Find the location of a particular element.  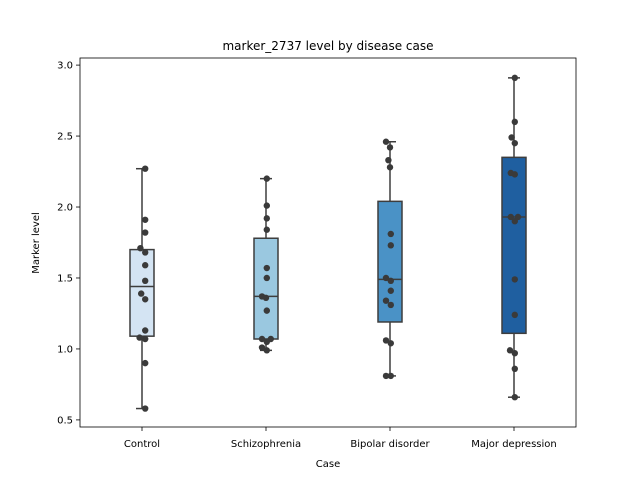

y-tick-label: 0.5 is located at coordinates (65, 420).